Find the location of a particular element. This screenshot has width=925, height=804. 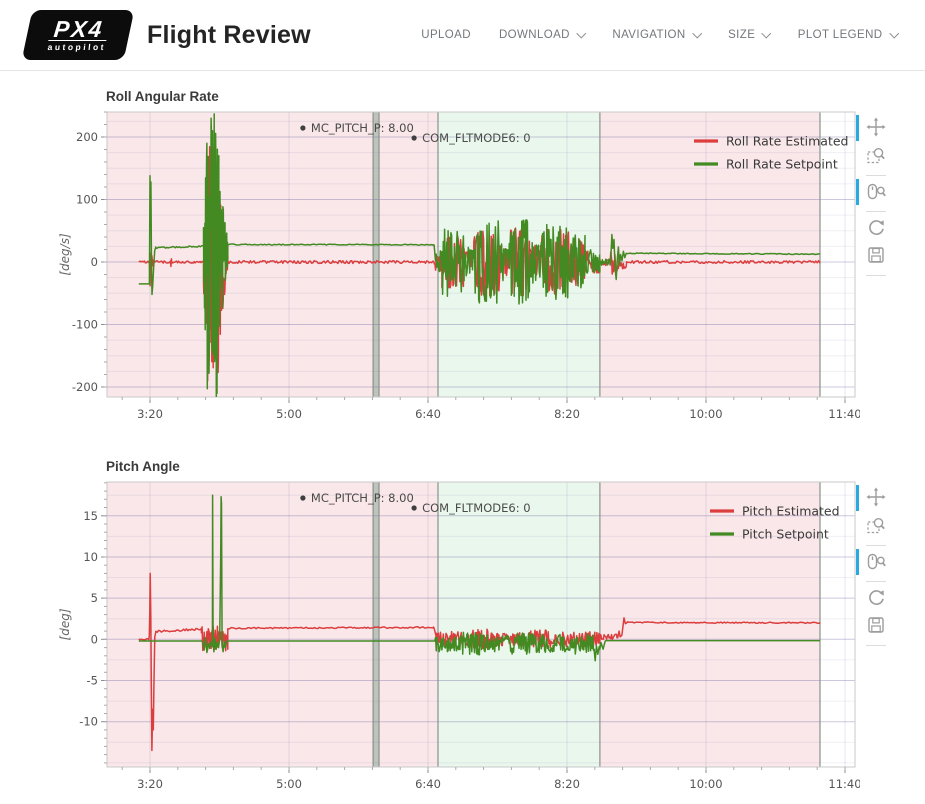

px4-logo-text: PX4 autopilot is located at coordinates (78, 33).